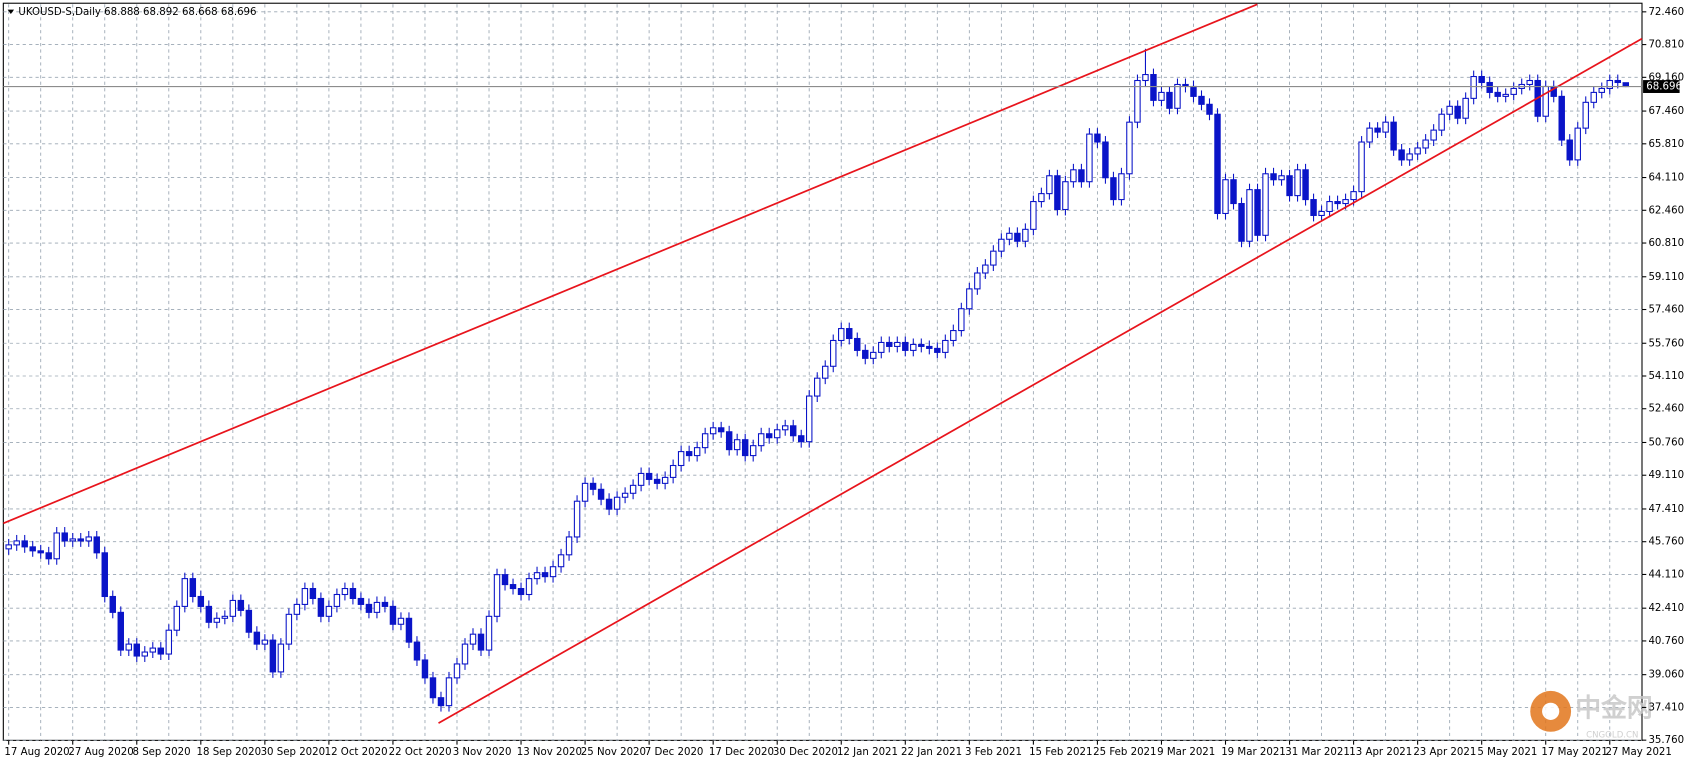 The image size is (1684, 764). I want to click on y-tick-label: 65.810, so click(1666, 144).